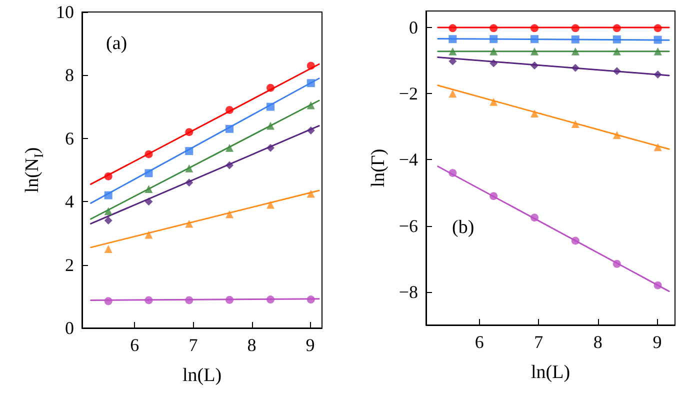 Image resolution: width=682 pixels, height=396 pixels. Describe the element at coordinates (69, 202) in the screenshot. I see `y-tick-label: 4` at that location.